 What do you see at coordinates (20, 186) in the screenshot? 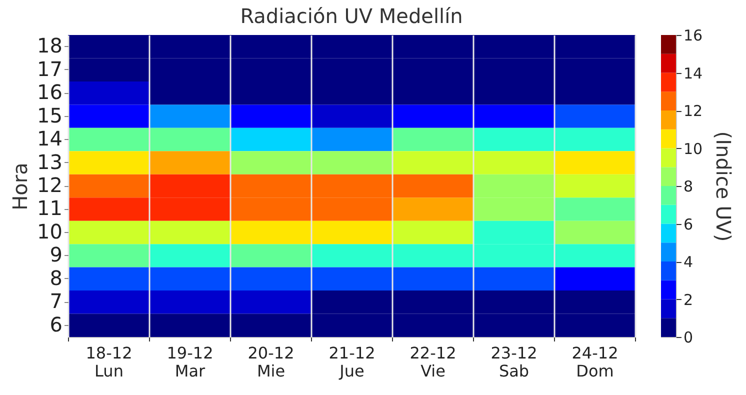
I see `y-axis-title: Hora` at bounding box center [20, 186].